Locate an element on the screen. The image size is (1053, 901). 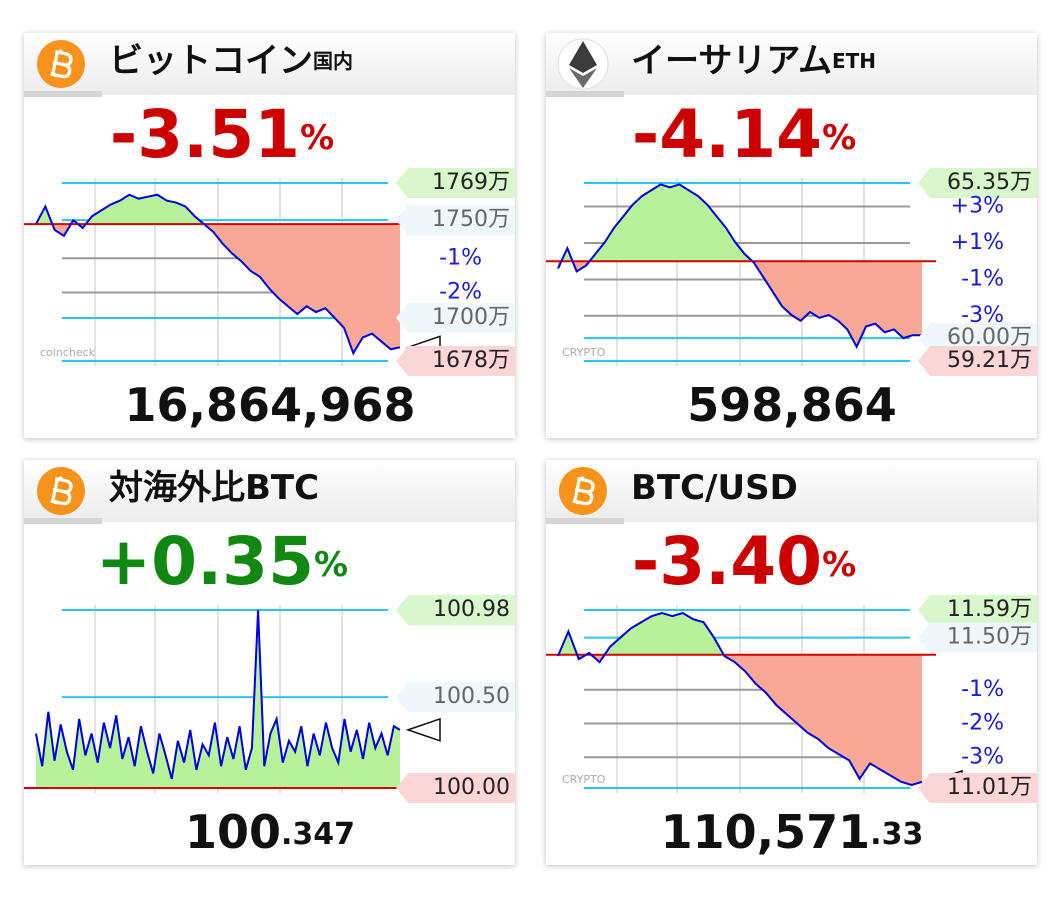
level-label: -3% is located at coordinates (982, 756).